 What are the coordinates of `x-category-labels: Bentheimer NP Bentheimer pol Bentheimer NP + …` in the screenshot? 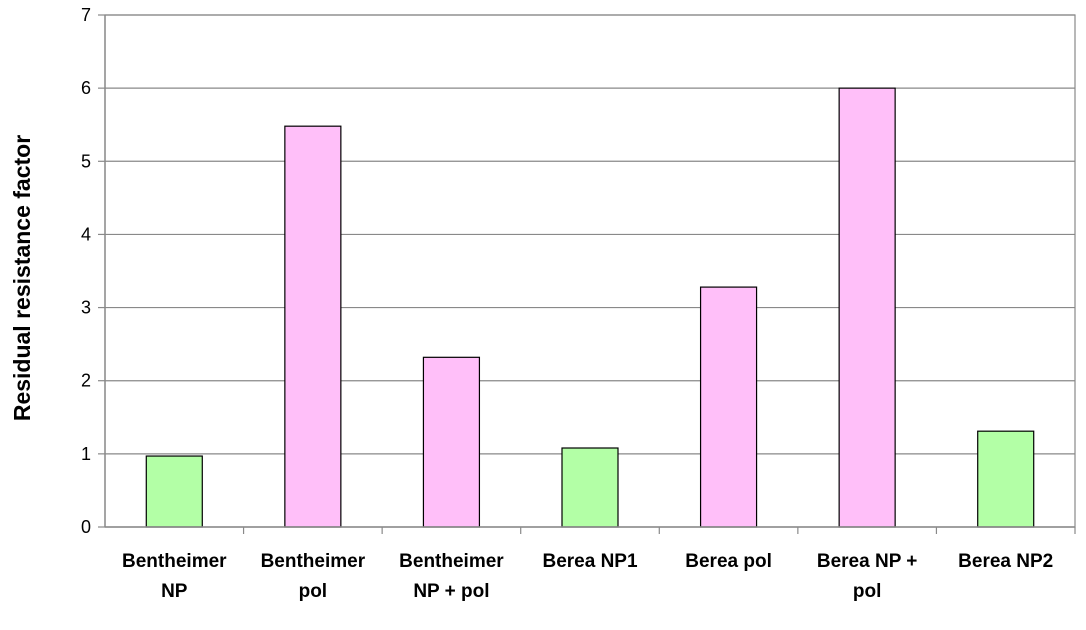 It's located at (587, 576).